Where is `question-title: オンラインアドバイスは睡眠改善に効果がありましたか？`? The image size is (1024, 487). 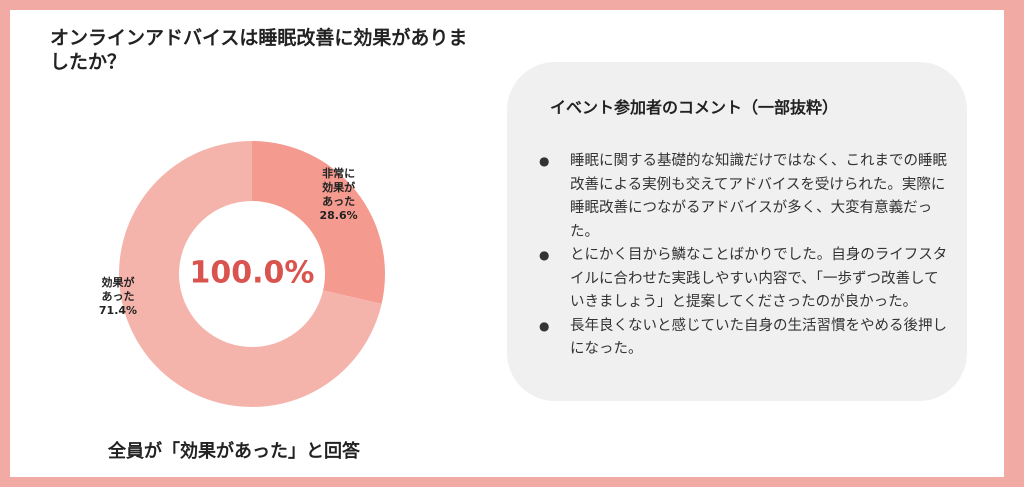
question-title: オンラインアドバイスは睡眠改善に効果がありましたか？ is located at coordinates (259, 50).